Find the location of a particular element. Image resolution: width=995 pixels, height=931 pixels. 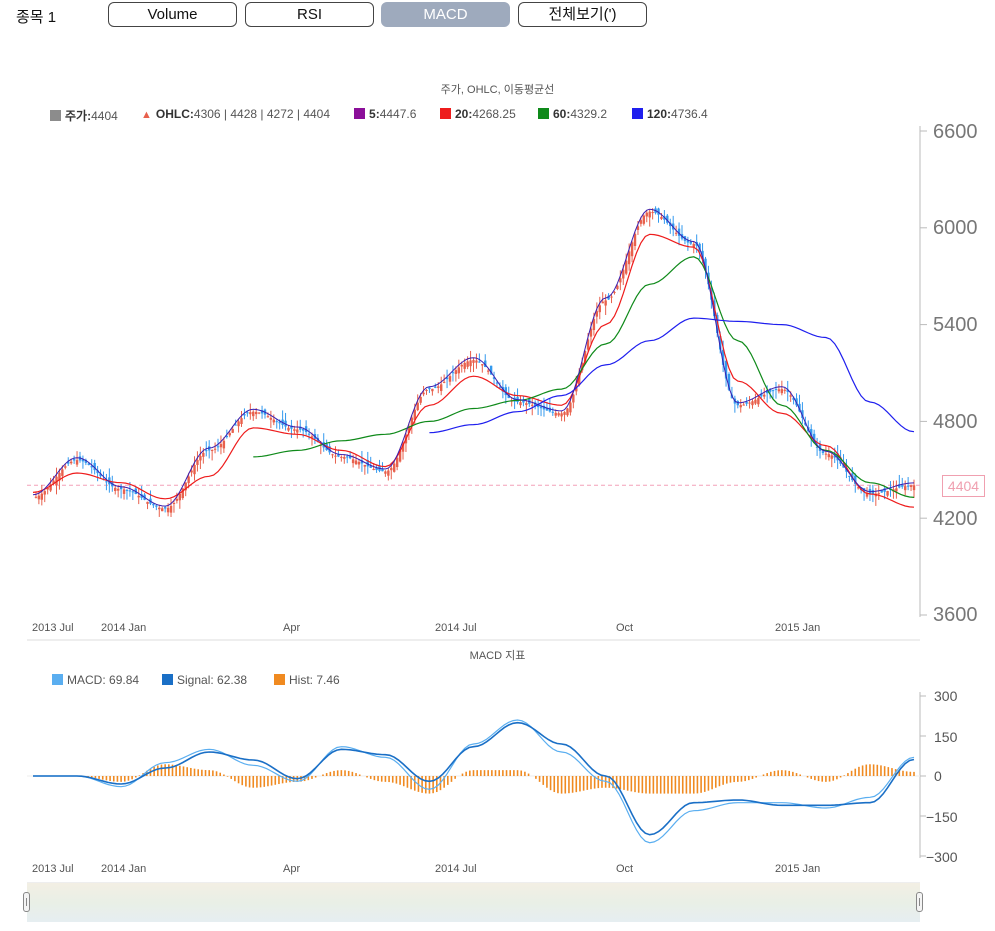

legend-price: 주가:4404 is located at coordinates (84, 115).